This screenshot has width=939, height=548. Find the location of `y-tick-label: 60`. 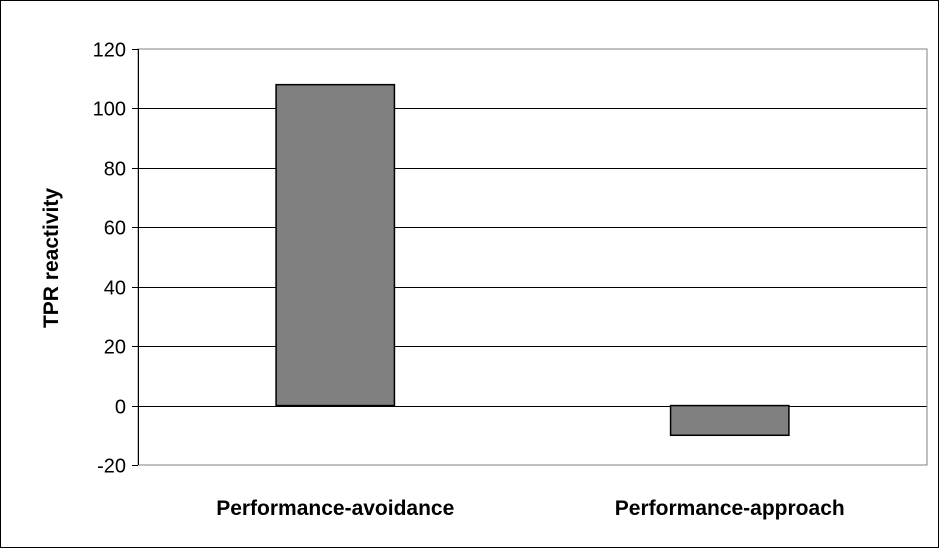

y-tick-label: 60 is located at coordinates (115, 229).